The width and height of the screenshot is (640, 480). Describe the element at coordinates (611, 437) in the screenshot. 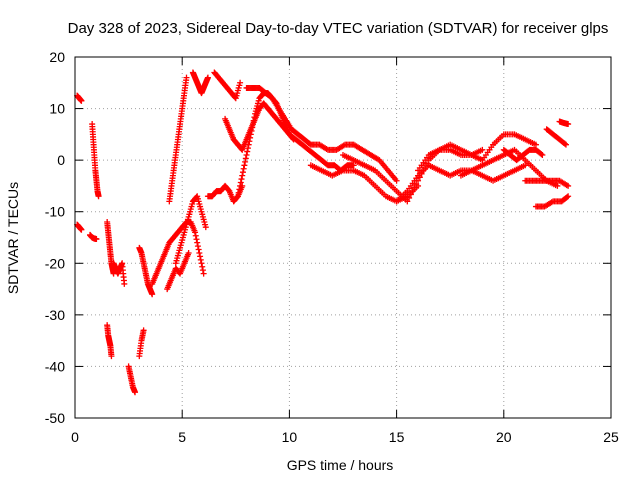

I see `x-tick-label: 25` at that location.